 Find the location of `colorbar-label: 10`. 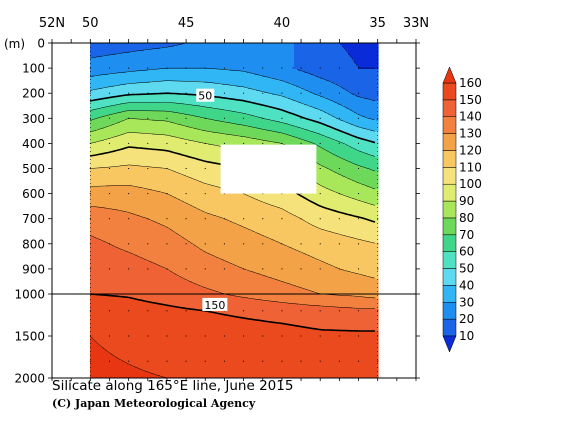

colorbar-label: 10 is located at coordinates (466, 336).